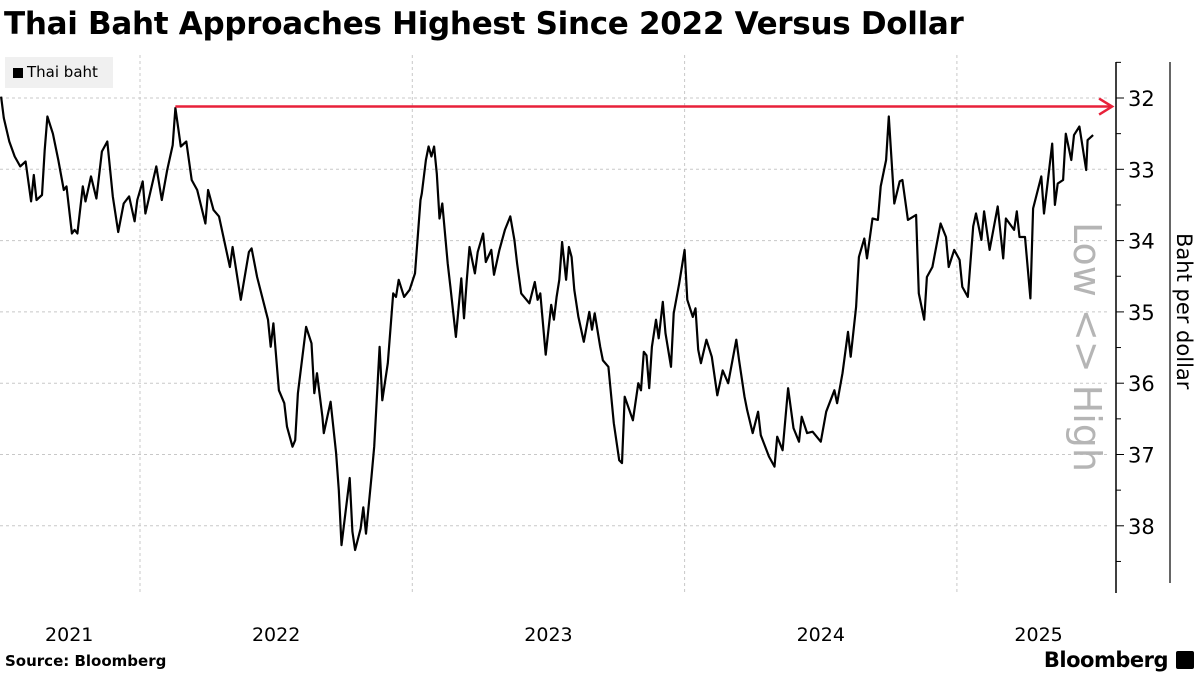 Image resolution: width=1200 pixels, height=675 pixels. What do you see at coordinates (69, 635) in the screenshot?
I see `x-tick-label: 2021` at bounding box center [69, 635].